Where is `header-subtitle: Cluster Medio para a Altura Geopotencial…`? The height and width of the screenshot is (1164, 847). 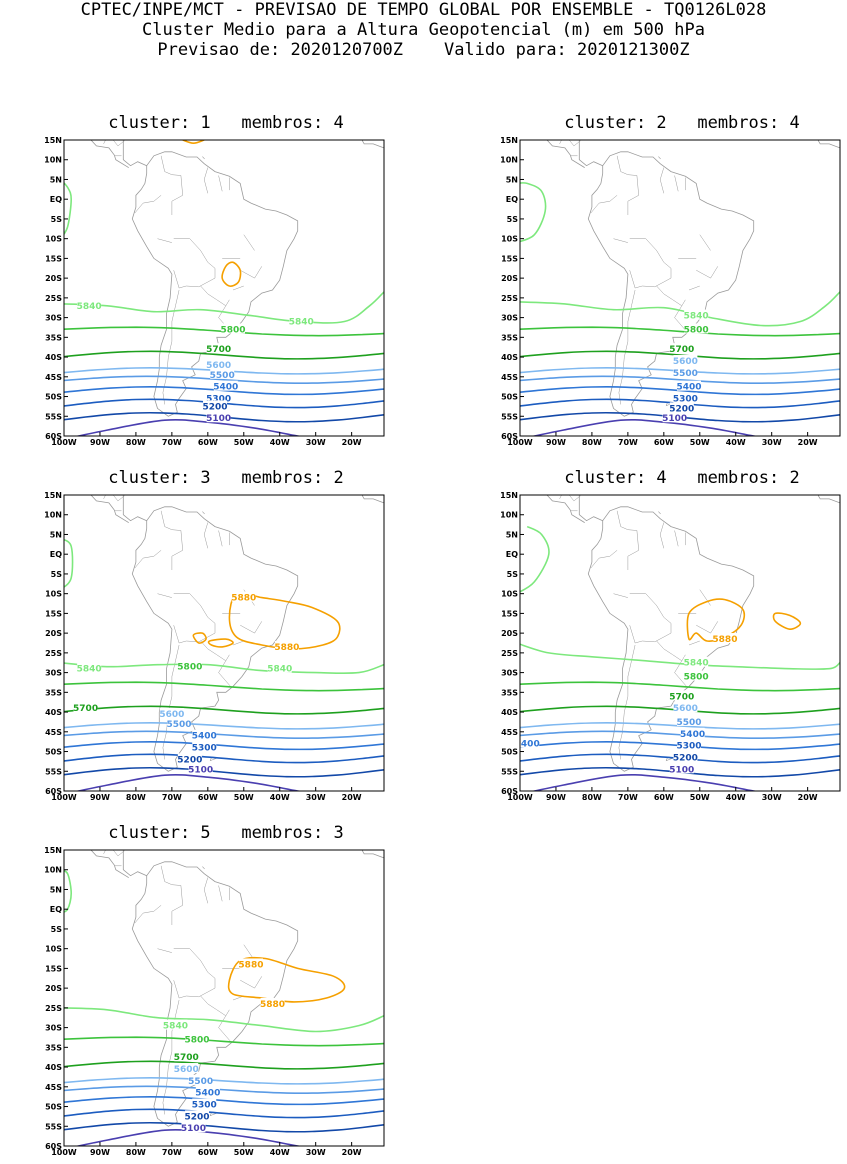
header-subtitle: Cluster Medio para a Altura Geopotencial… is located at coordinates (423, 30).